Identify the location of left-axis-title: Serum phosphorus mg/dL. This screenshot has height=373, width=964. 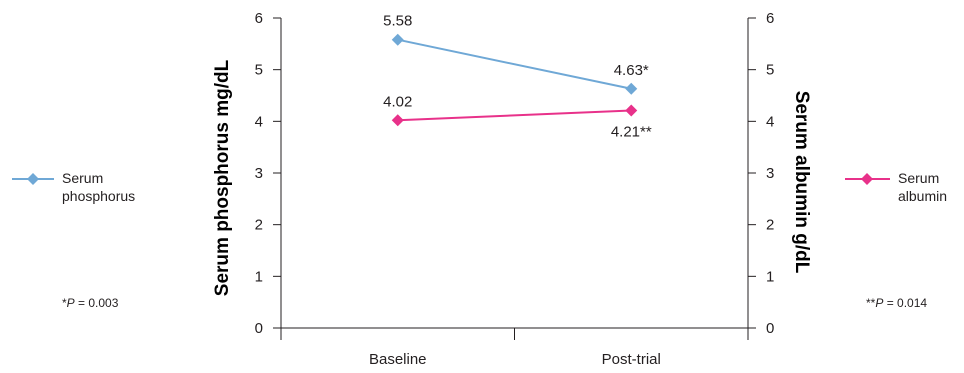
(222, 177).